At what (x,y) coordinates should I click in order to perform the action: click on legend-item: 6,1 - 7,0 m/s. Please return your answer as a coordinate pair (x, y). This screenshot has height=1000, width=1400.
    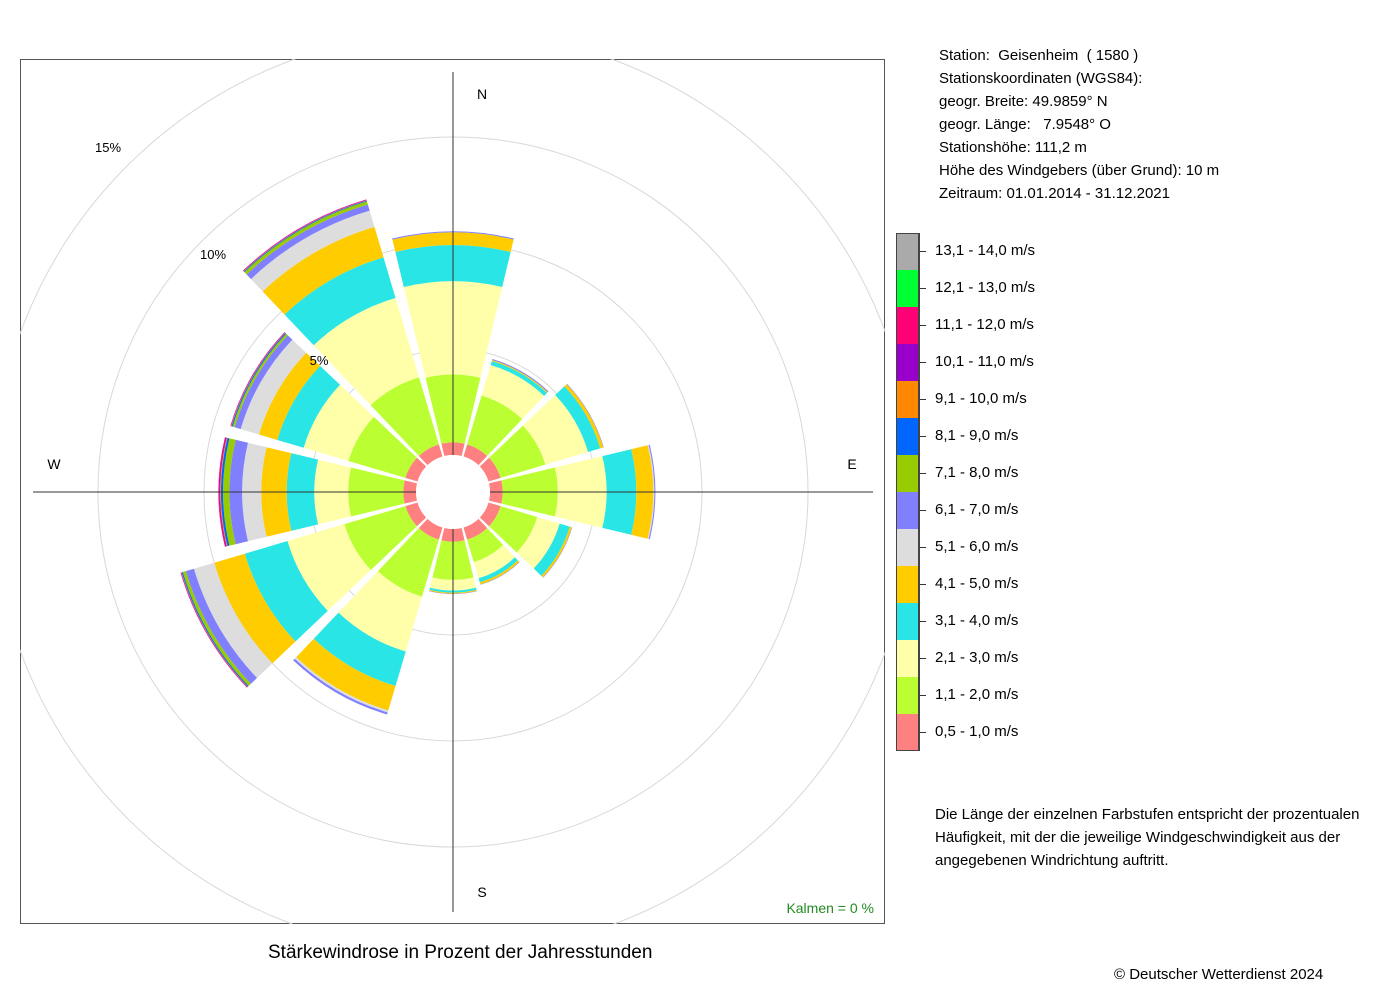
    Looking at the image, I should click on (996, 510).